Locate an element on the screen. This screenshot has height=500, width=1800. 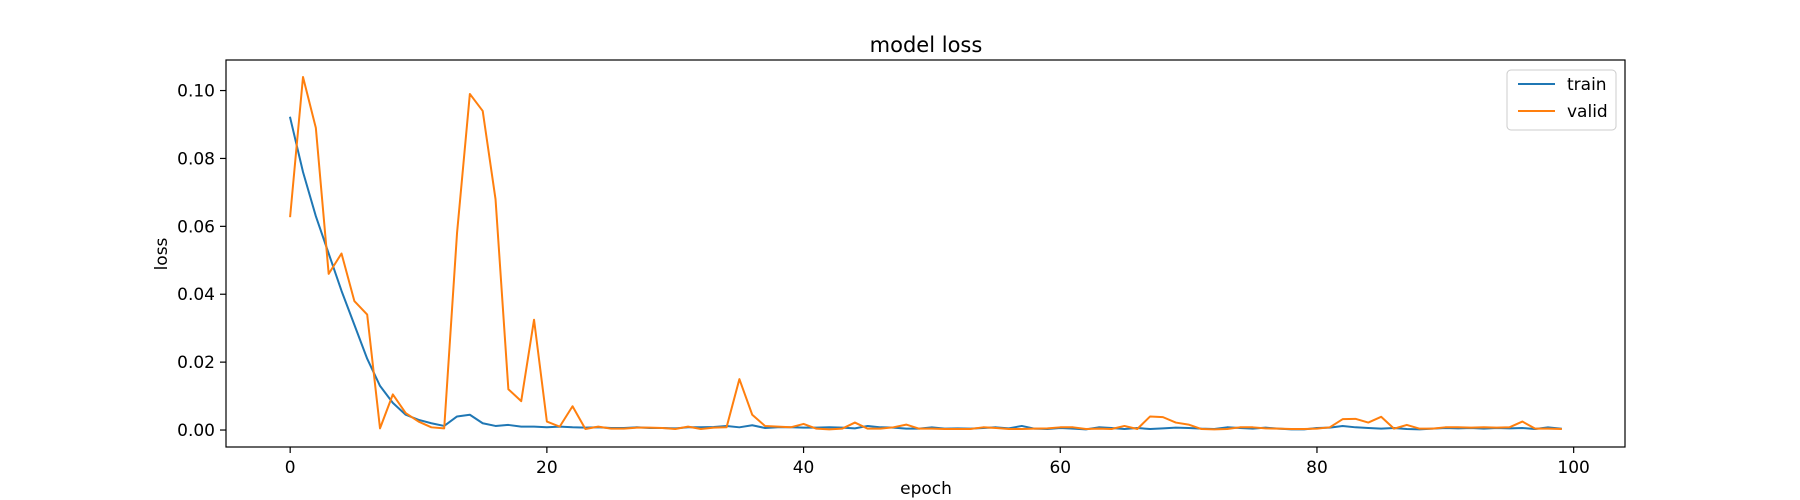
y-tick-label: 0.00 is located at coordinates (196, 431).